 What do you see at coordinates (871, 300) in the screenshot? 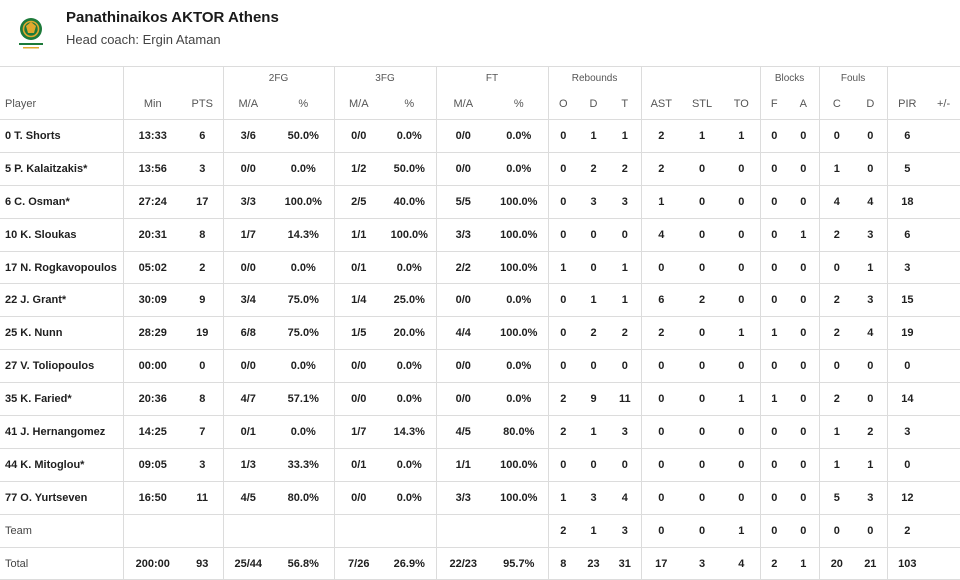
I see `cell-foul-d: 3` at bounding box center [871, 300].